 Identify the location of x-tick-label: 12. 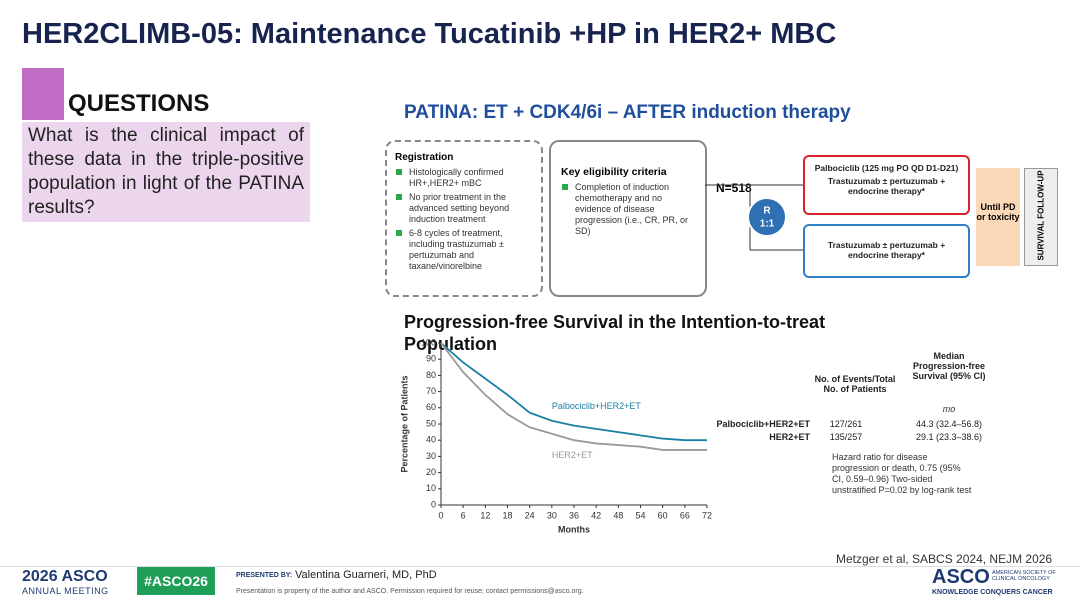
(485, 515).